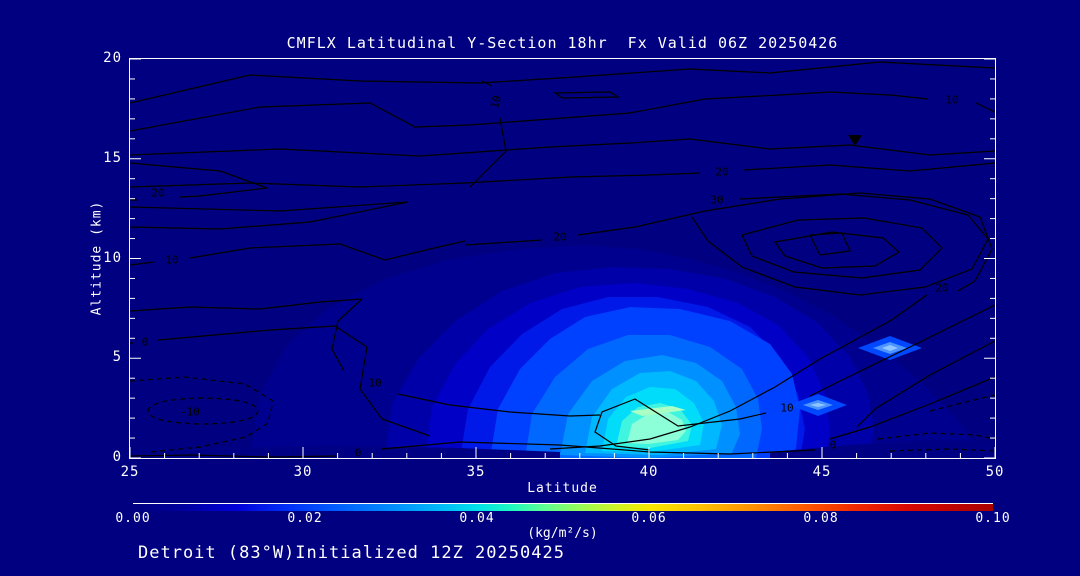  I want to click on x-tick-label: 25, so click(130, 472).